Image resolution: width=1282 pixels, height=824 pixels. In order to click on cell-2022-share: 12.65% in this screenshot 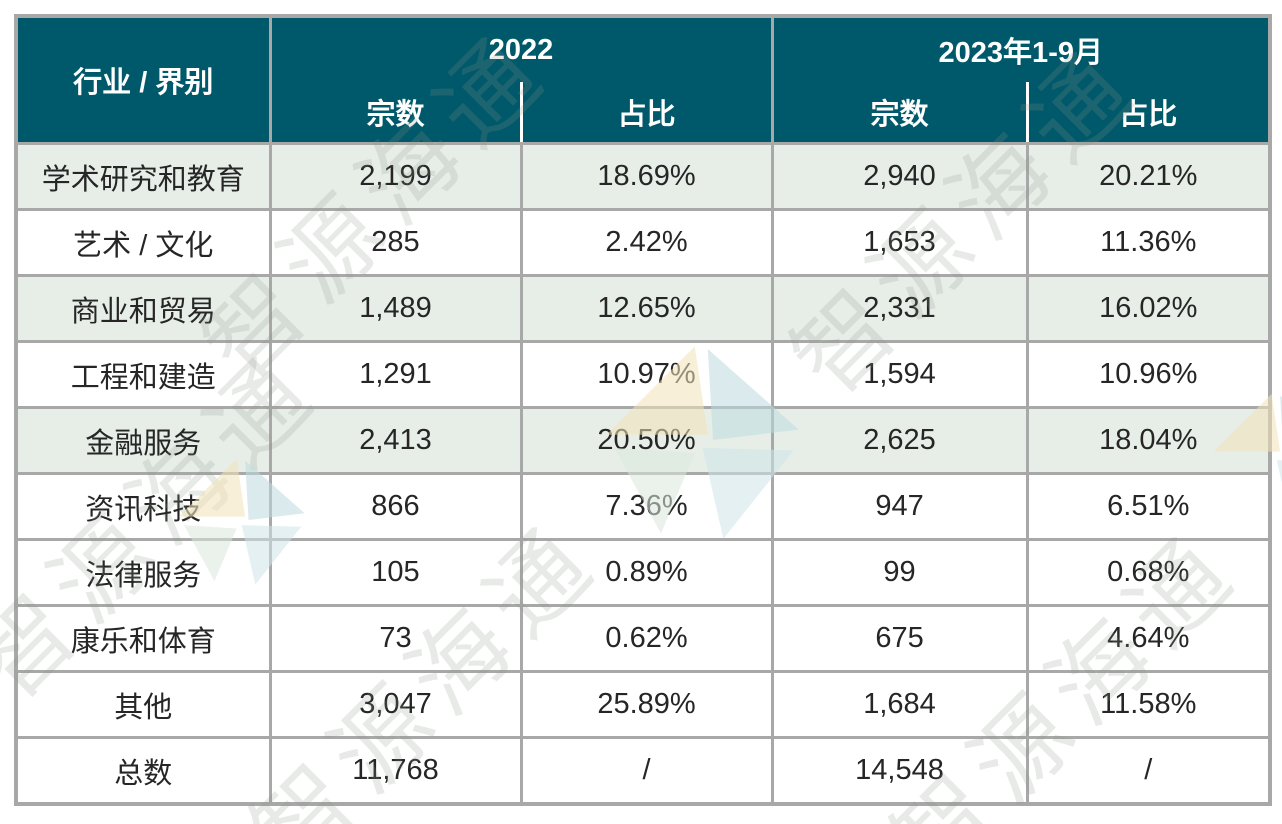, I will do `click(646, 308)`.